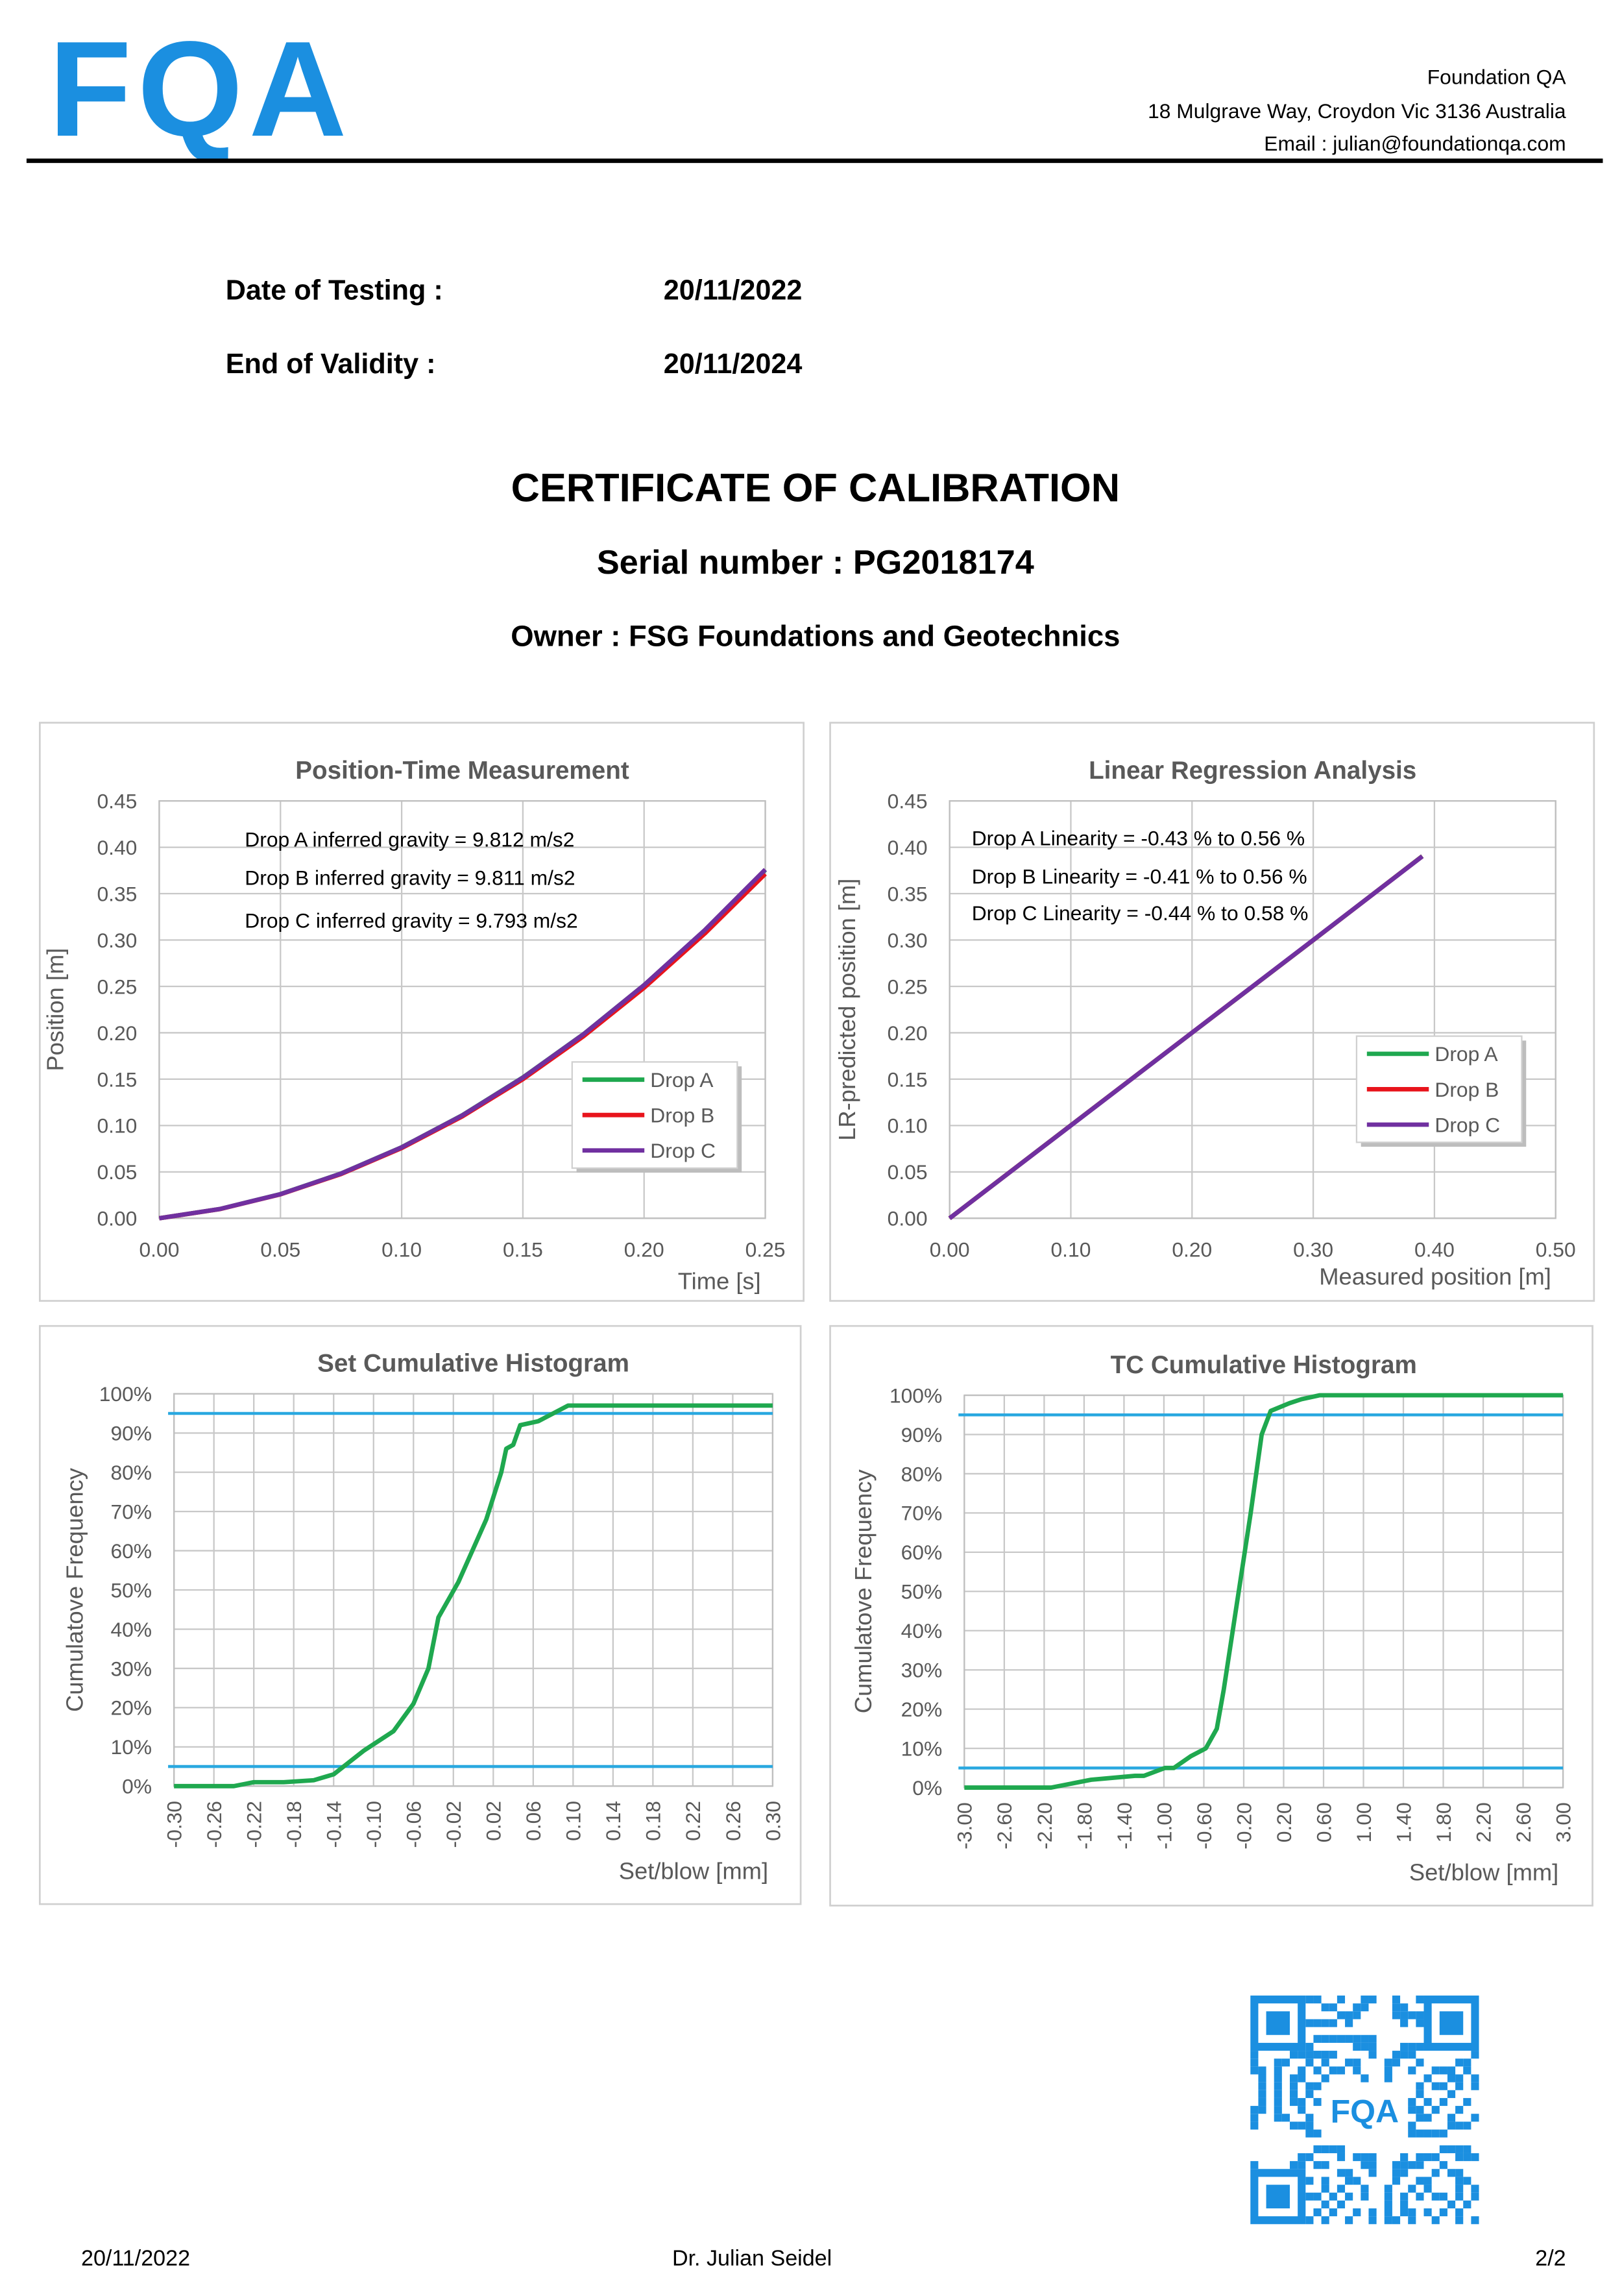  Describe the element at coordinates (1404, 1822) in the screenshot. I see `x-tick-label: 1.40` at that location.